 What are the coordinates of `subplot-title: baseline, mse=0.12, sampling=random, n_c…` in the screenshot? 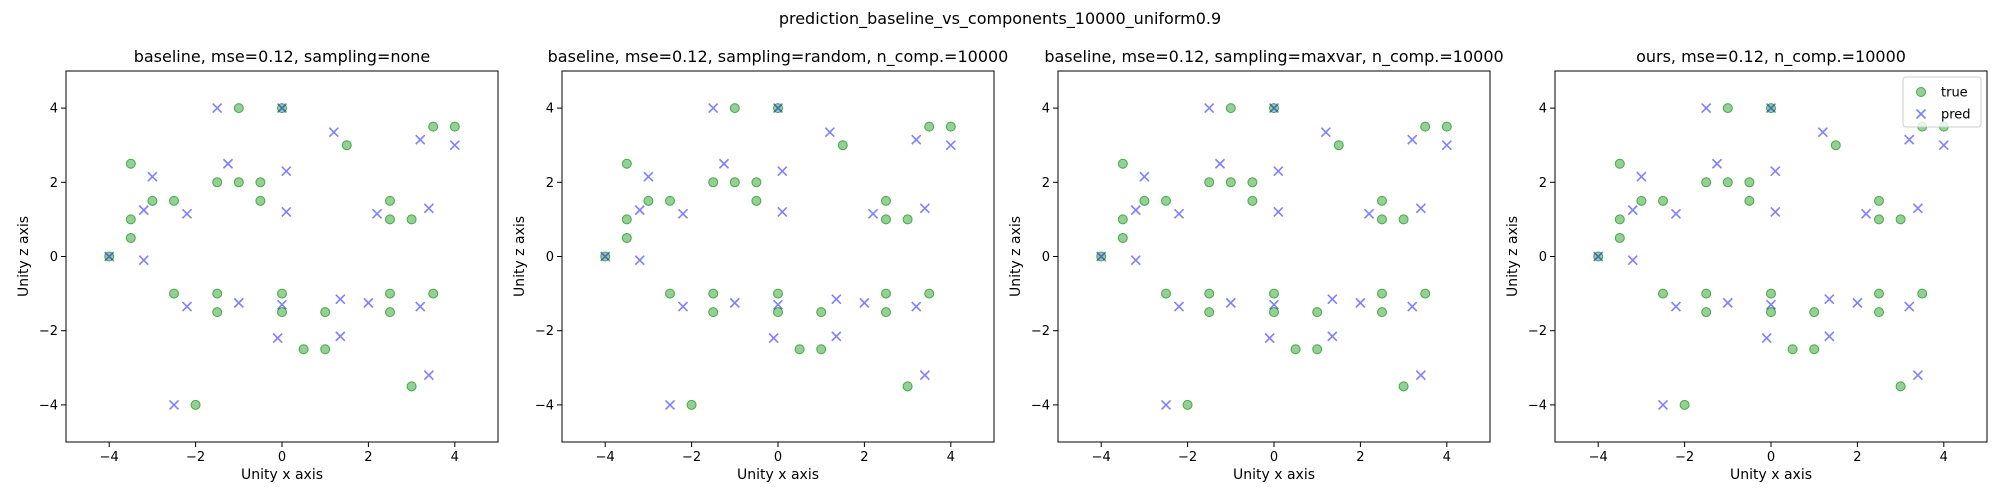 It's located at (778, 57).